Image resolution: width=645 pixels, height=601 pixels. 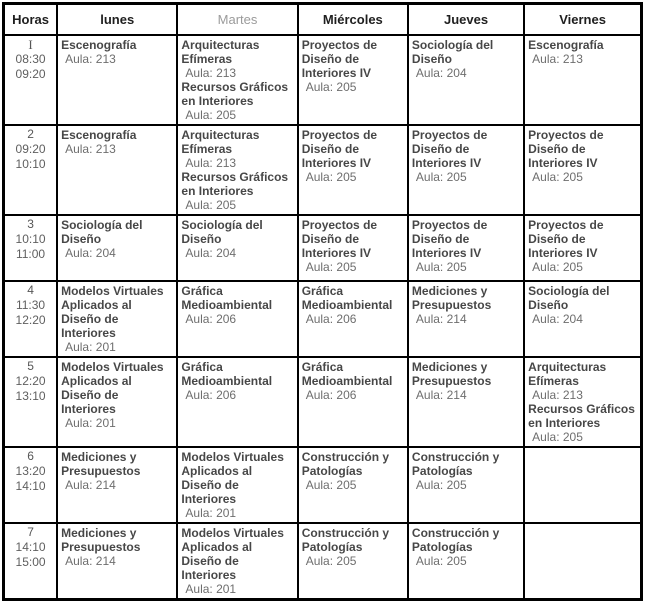 What do you see at coordinates (237, 19) in the screenshot?
I see `column-header-martes: Martes` at bounding box center [237, 19].